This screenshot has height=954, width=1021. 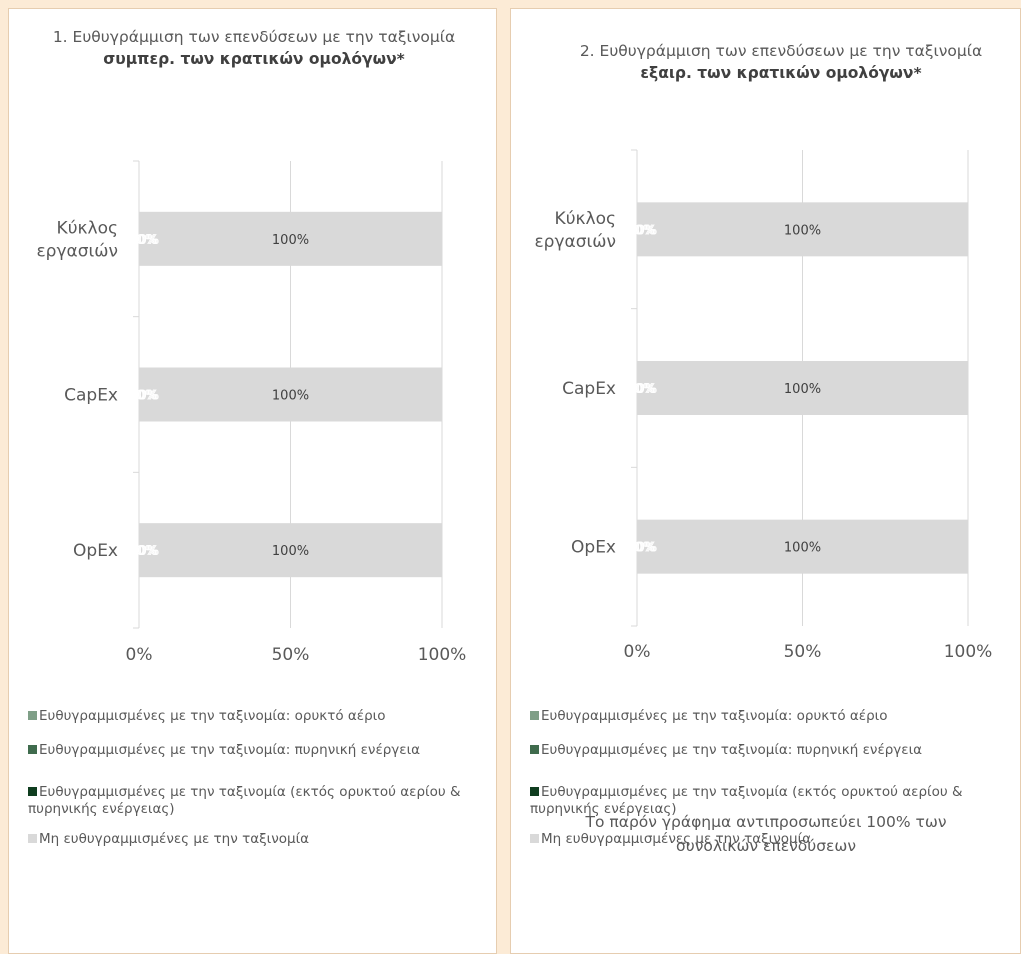 What do you see at coordinates (254, 59) in the screenshot?
I see `chart-1-title-bold: συμπερ. των κρατικών ομολόγων*` at bounding box center [254, 59].